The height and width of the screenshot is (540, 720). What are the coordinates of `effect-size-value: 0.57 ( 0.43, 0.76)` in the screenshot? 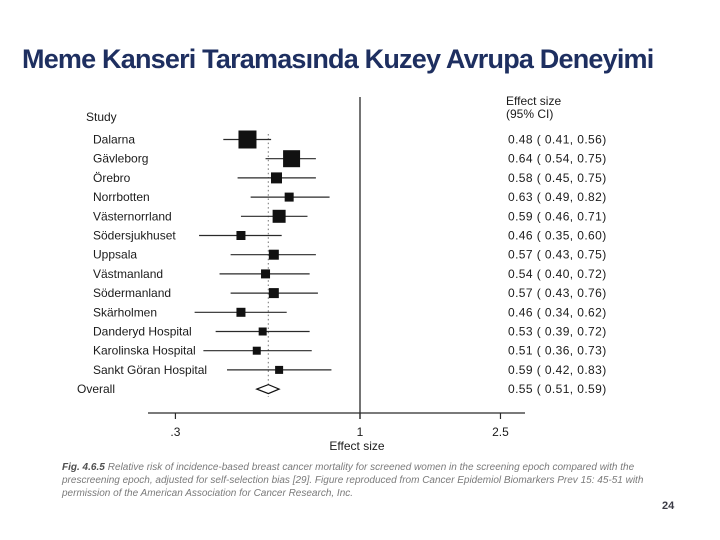 It's located at (557, 293).